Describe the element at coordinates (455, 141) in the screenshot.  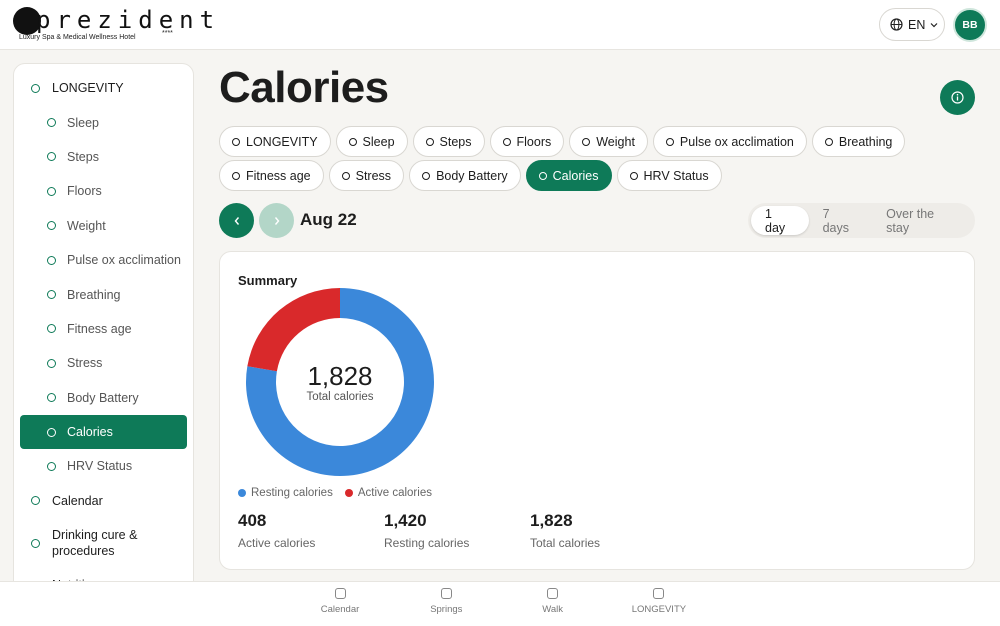
I see `tab-label: Steps` at that location.